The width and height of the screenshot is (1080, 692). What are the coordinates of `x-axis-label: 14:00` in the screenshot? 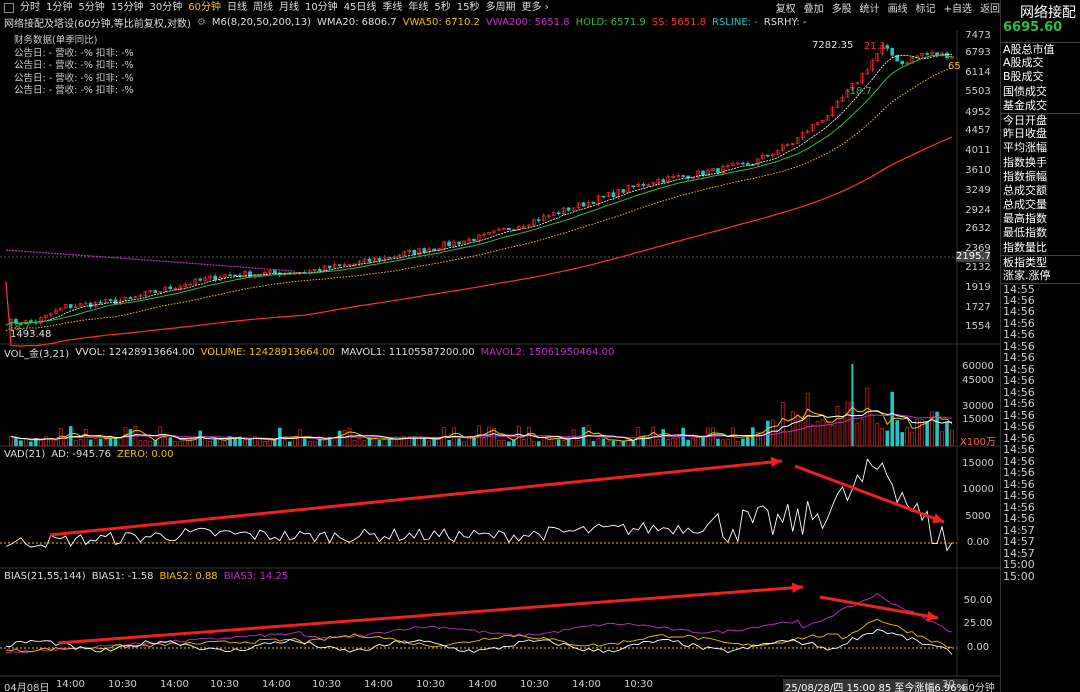 It's located at (70, 684).